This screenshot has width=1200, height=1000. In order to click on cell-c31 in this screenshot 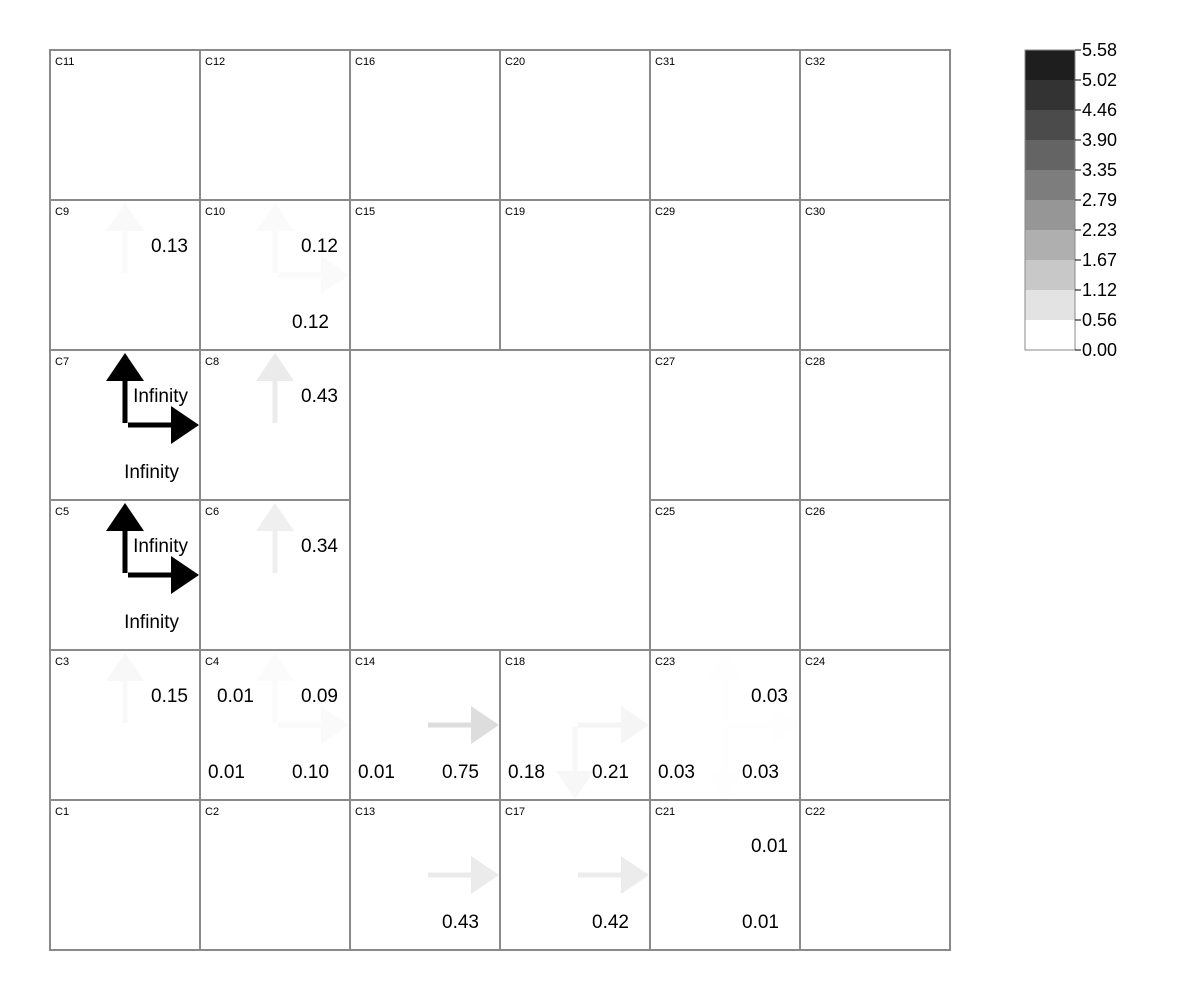, I will do `click(725, 125)`.